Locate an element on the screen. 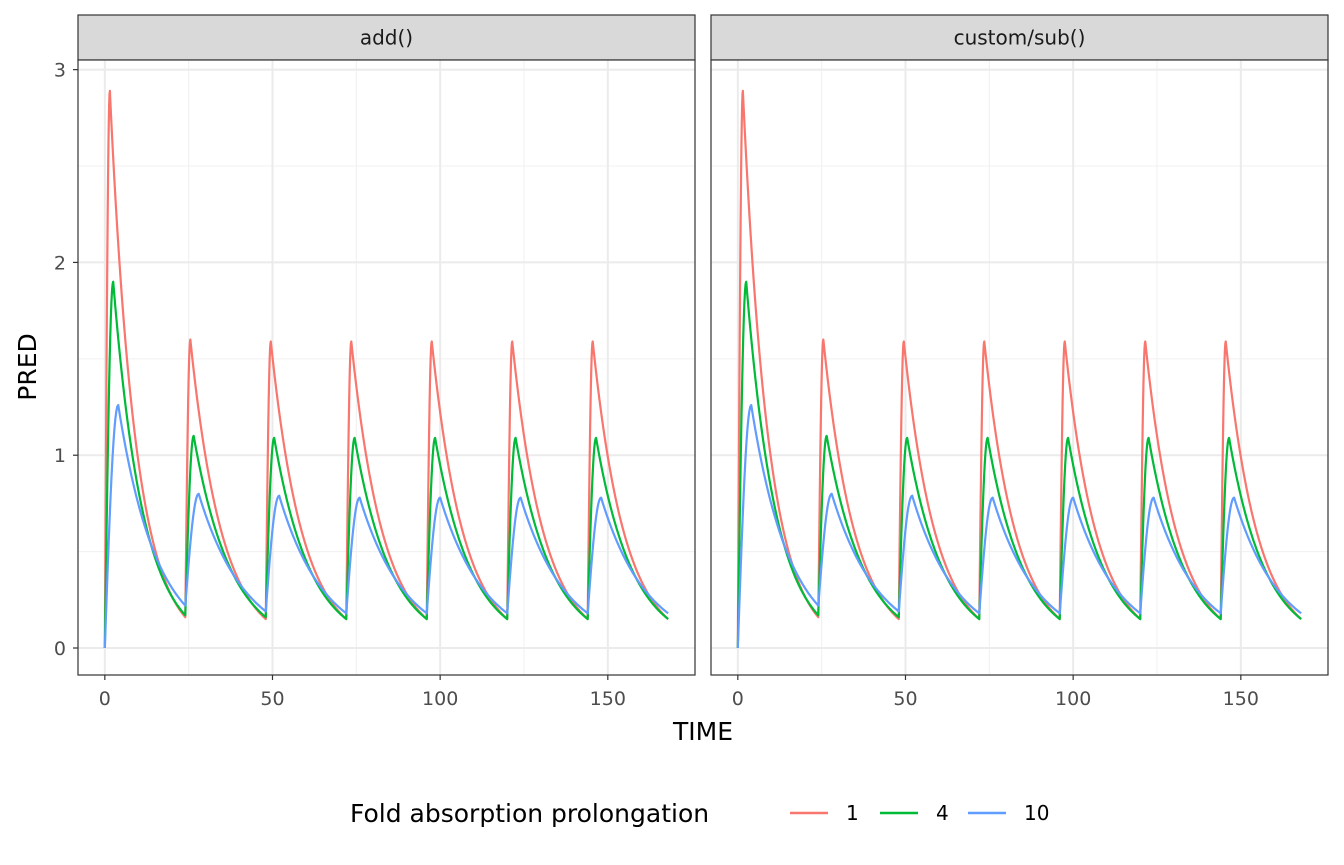 Image resolution: width=1344 pixels, height=865 pixels. legend: Fold absorption prolongation 1 4 10 is located at coordinates (699, 813).